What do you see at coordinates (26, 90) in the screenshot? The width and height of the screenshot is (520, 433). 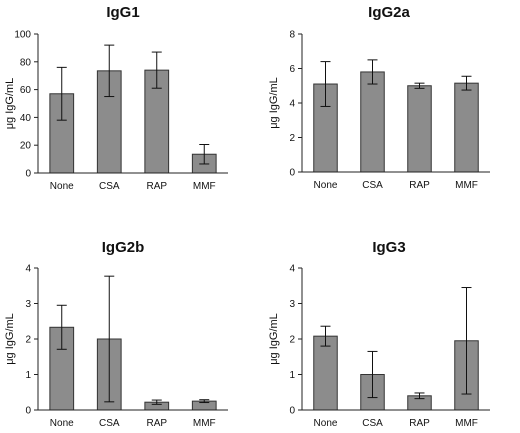 I see `y-tick-label: 60` at bounding box center [26, 90].